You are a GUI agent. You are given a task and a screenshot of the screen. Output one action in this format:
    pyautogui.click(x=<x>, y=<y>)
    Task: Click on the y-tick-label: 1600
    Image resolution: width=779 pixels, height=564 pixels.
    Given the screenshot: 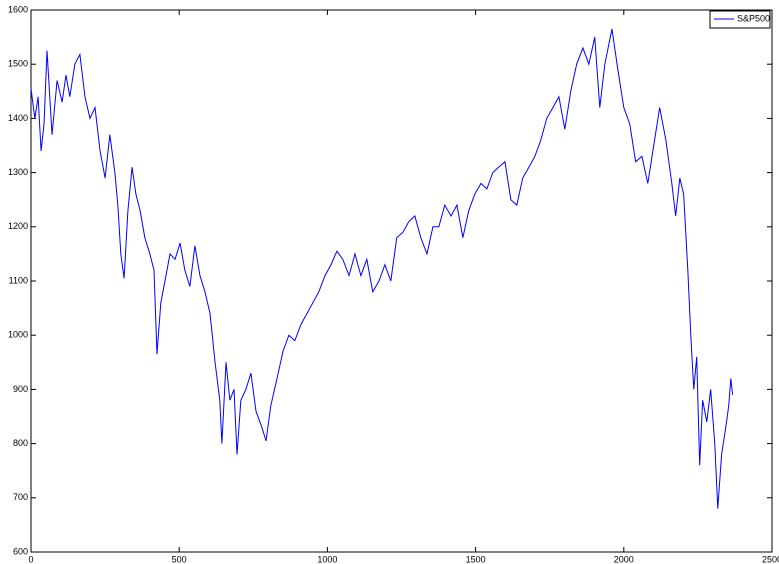 What is the action you would take?
    pyautogui.click(x=18, y=9)
    